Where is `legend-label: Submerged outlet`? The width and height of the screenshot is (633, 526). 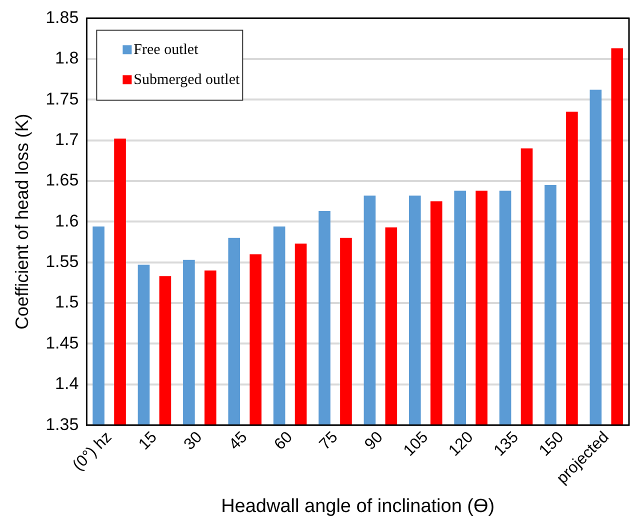
legend-label: Submerged outlet is located at coordinates (187, 80).